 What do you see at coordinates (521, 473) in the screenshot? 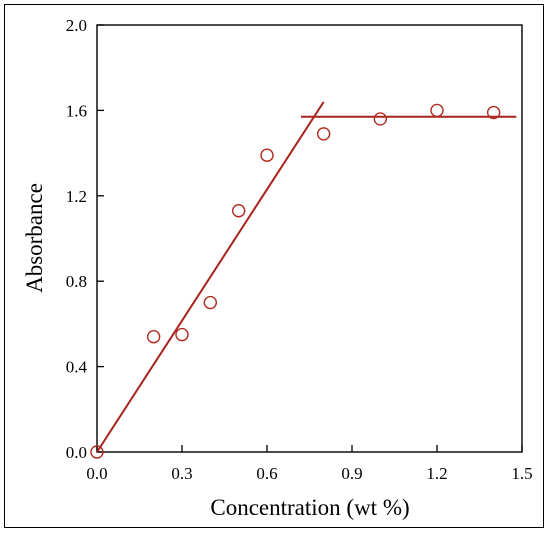
I see `x-tick-label: 1.5` at bounding box center [521, 473].